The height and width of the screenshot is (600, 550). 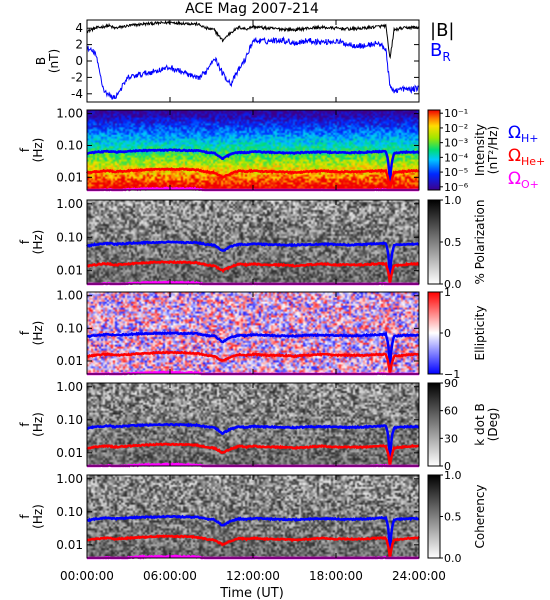 What do you see at coordinates (446, 57) in the screenshot?
I see `legend-b-radial-subscript: R` at bounding box center [446, 57].